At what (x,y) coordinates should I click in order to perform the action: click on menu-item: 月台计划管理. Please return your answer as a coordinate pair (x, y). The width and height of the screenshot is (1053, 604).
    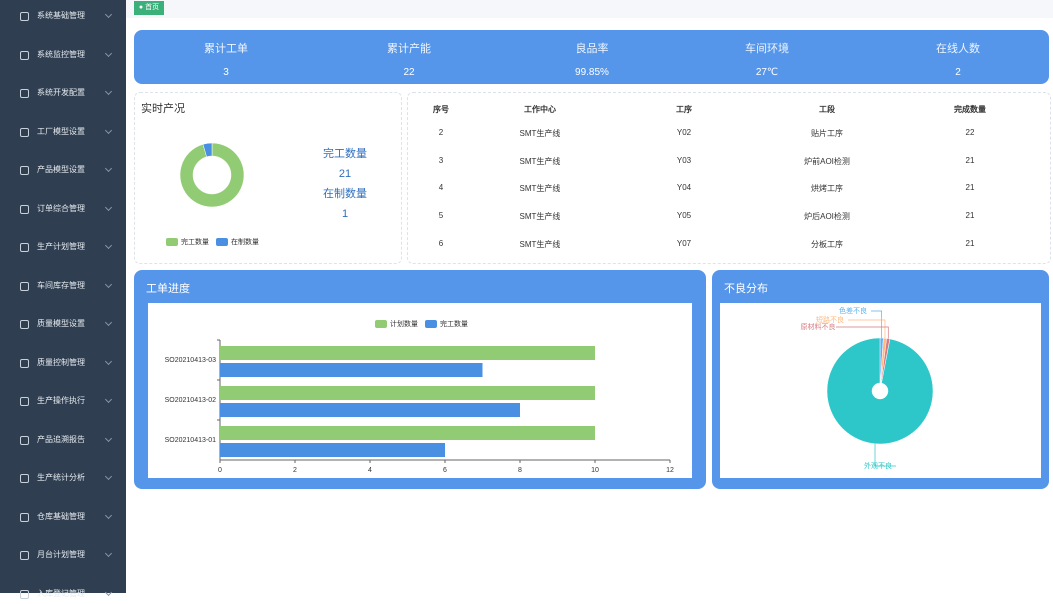
    Looking at the image, I should click on (63, 555).